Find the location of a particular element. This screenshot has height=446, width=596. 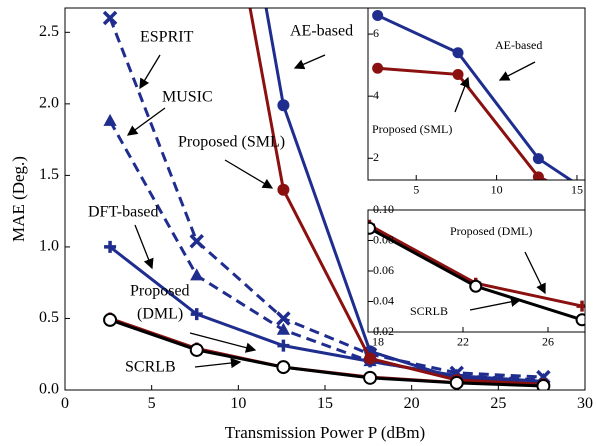

x-tick-label: 26 is located at coordinates (548, 342).